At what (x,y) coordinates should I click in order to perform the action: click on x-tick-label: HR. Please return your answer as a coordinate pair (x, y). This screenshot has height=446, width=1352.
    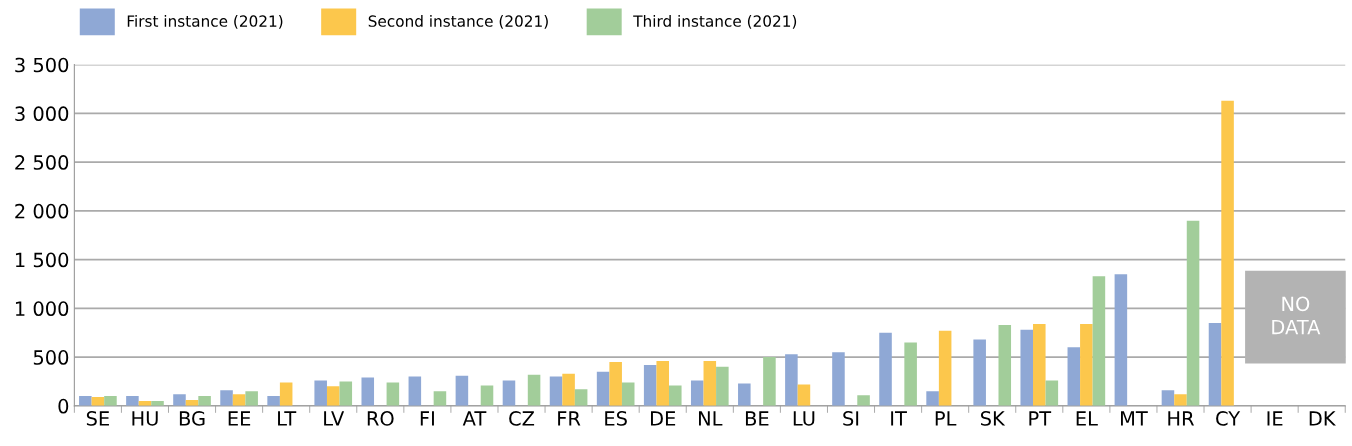
    Looking at the image, I should click on (1181, 418).